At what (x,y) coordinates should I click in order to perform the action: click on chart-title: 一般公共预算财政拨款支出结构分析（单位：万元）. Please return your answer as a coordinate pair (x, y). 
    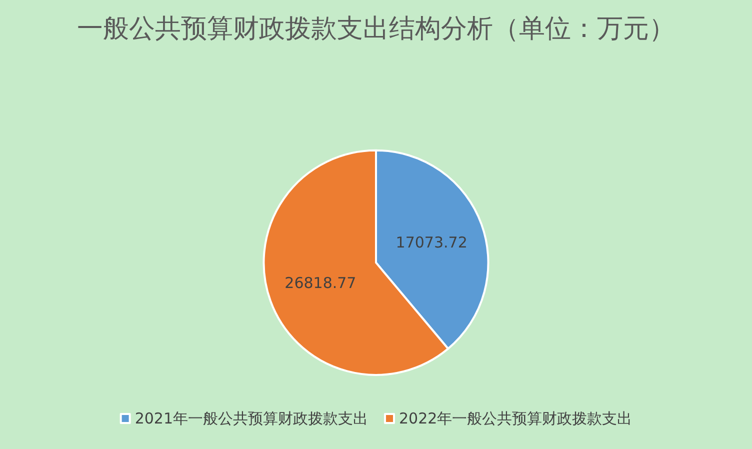
    Looking at the image, I should click on (376, 29).